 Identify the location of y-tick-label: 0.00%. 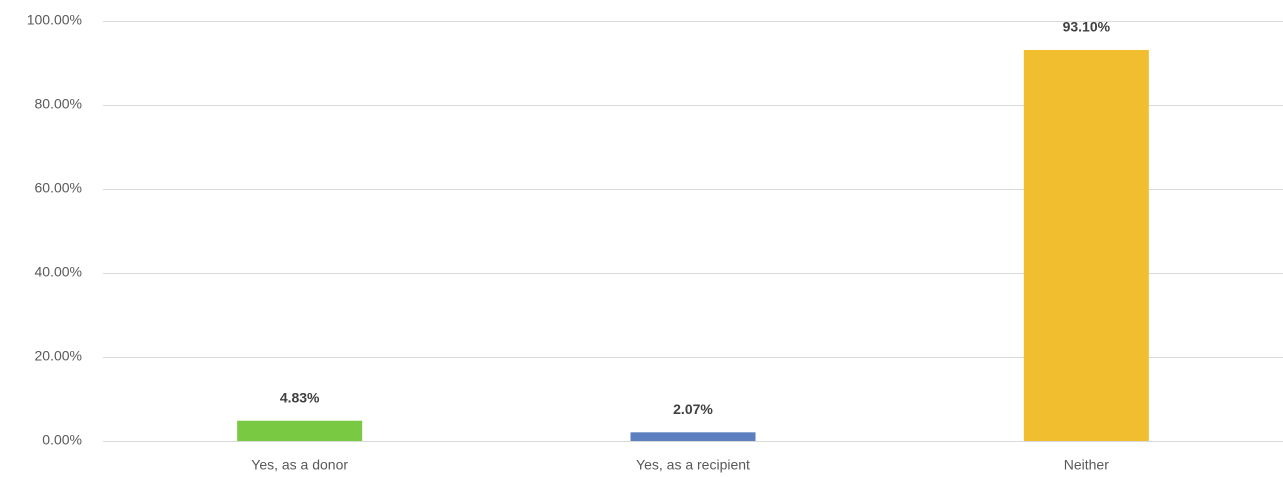
(62, 440).